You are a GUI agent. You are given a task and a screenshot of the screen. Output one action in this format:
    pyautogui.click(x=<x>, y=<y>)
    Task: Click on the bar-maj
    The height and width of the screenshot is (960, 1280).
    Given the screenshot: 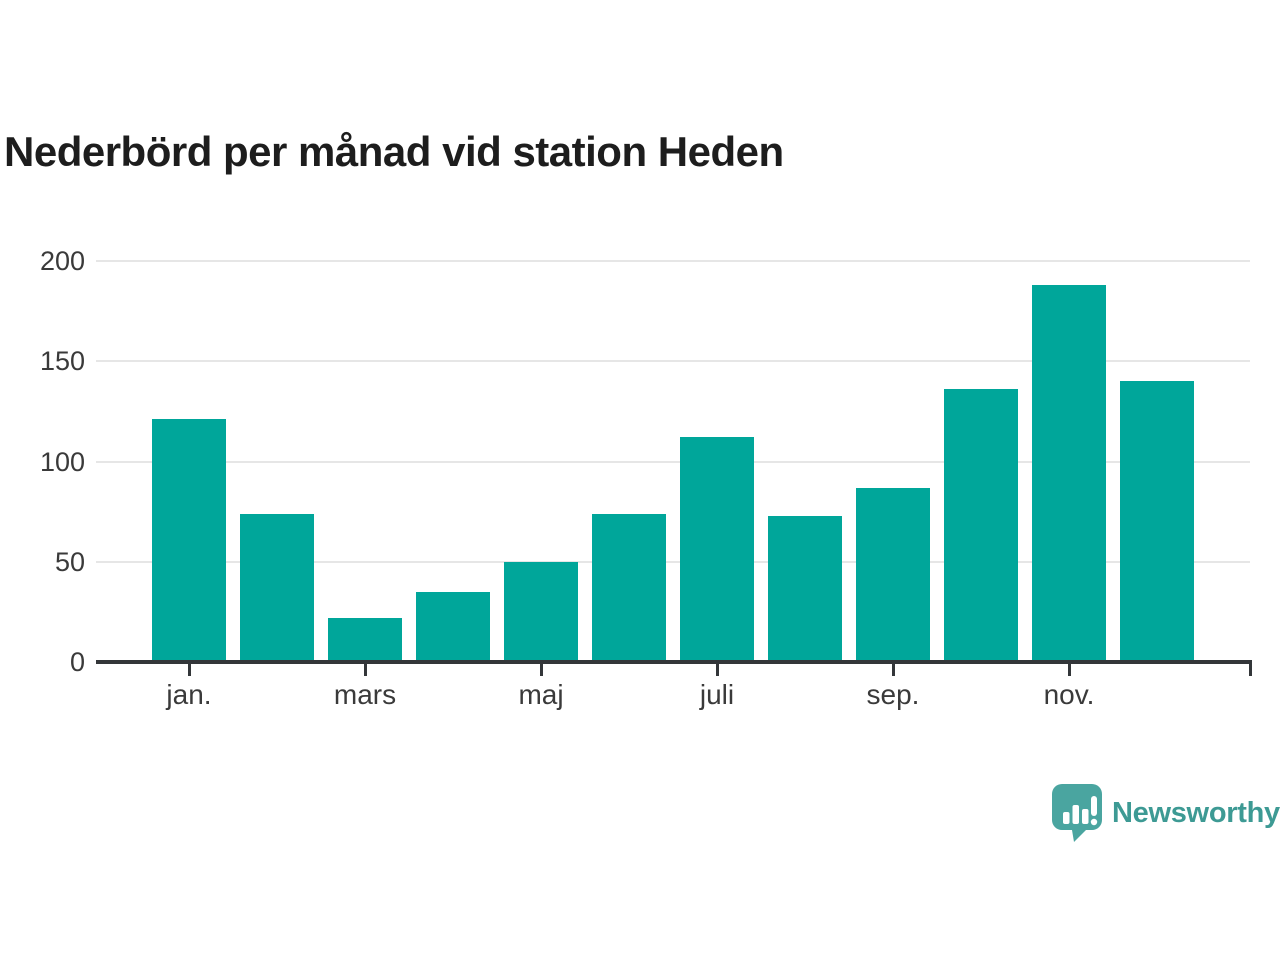 What is the action you would take?
    pyautogui.click(x=541, y=612)
    